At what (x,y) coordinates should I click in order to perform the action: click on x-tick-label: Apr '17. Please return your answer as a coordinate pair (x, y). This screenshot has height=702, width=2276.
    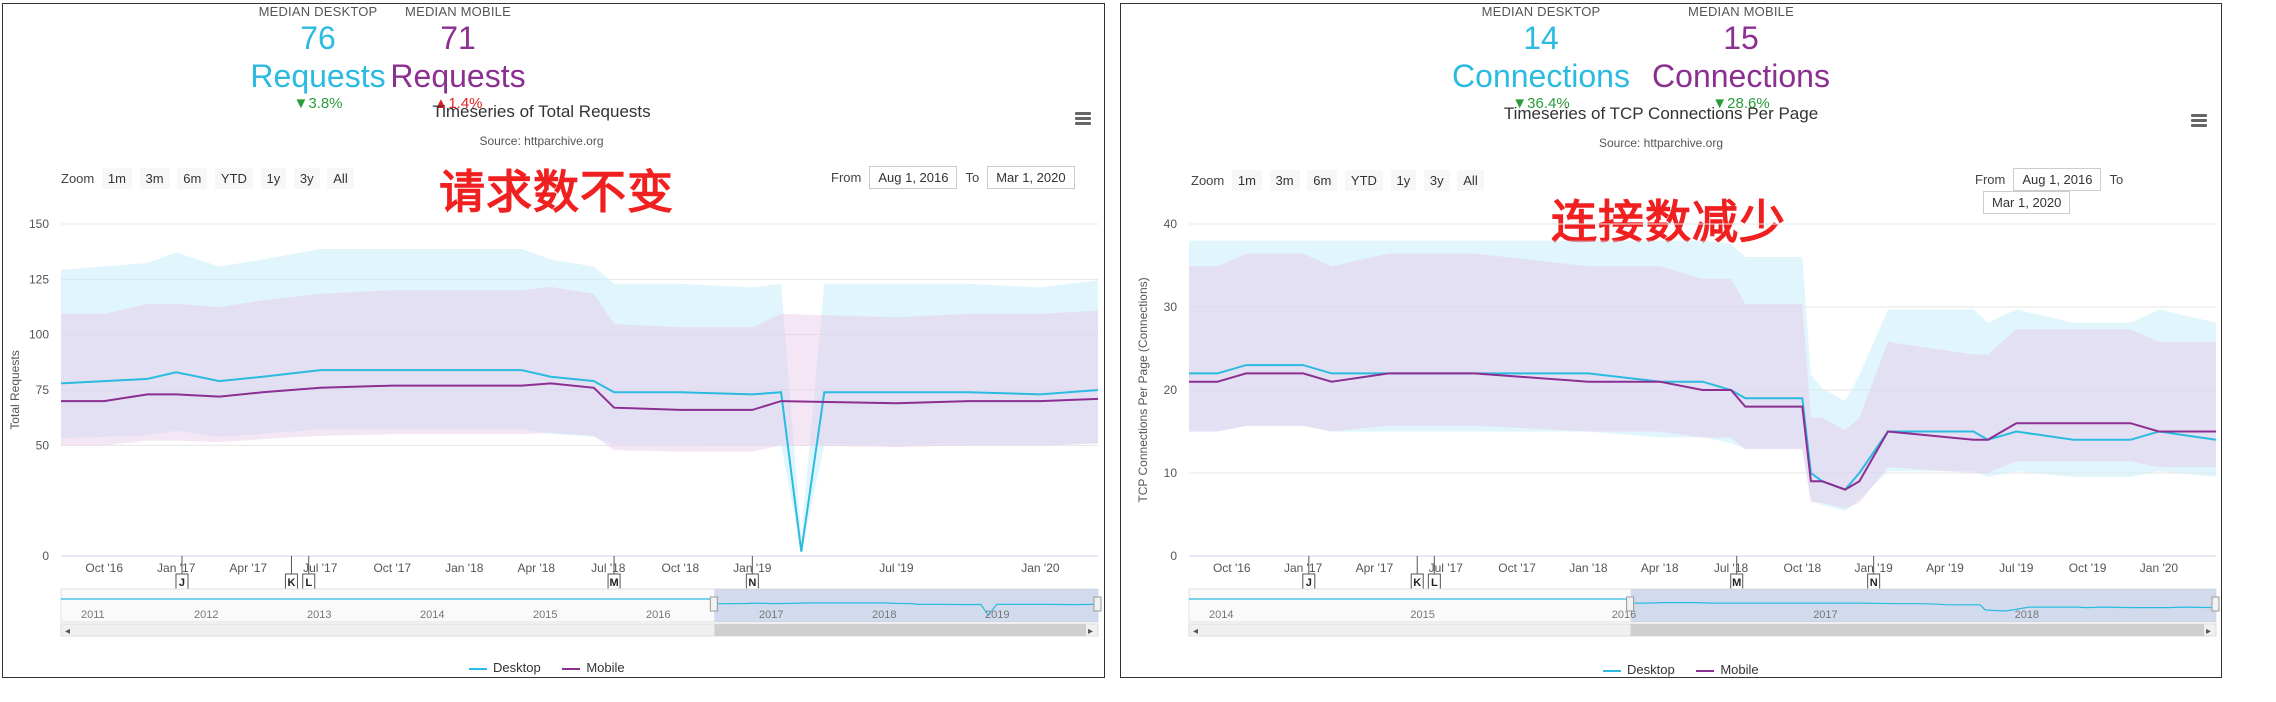
    Looking at the image, I should click on (248, 568).